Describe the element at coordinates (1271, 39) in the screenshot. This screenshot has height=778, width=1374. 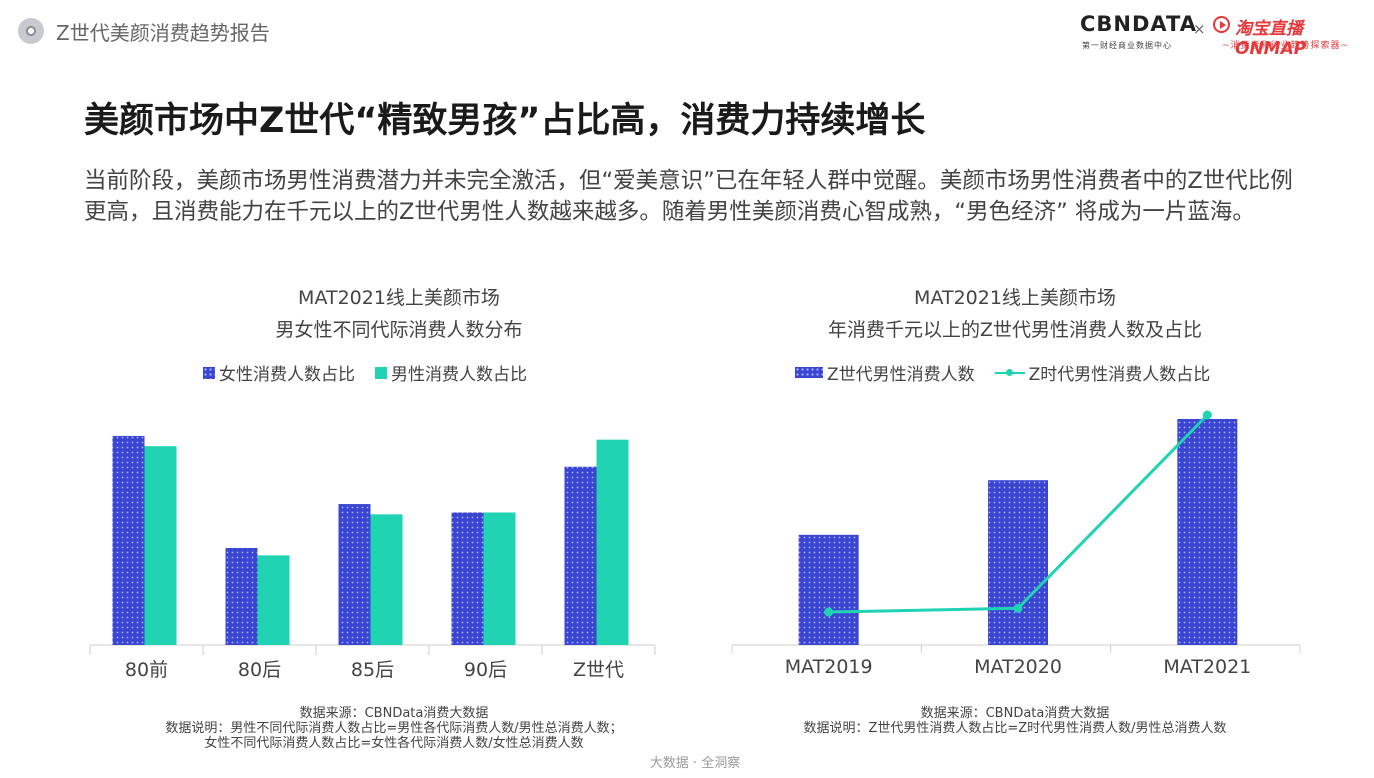
I see `taobao-live-logo: 淘宝直播ONMAP` at that location.